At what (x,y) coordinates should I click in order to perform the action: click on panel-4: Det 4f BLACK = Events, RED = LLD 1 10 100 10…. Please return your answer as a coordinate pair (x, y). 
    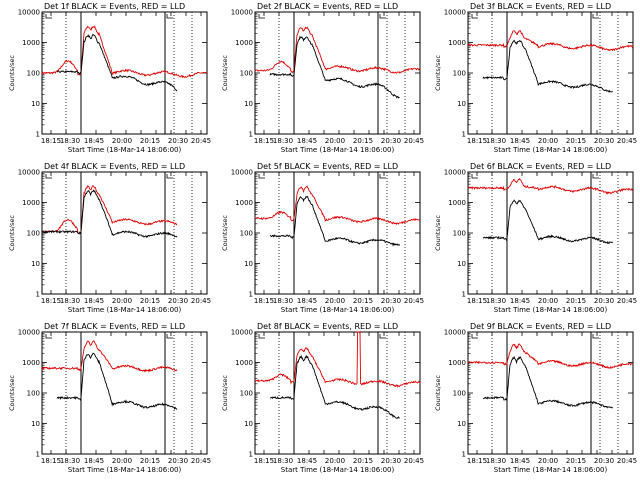
    Looking at the image, I should click on (109, 238).